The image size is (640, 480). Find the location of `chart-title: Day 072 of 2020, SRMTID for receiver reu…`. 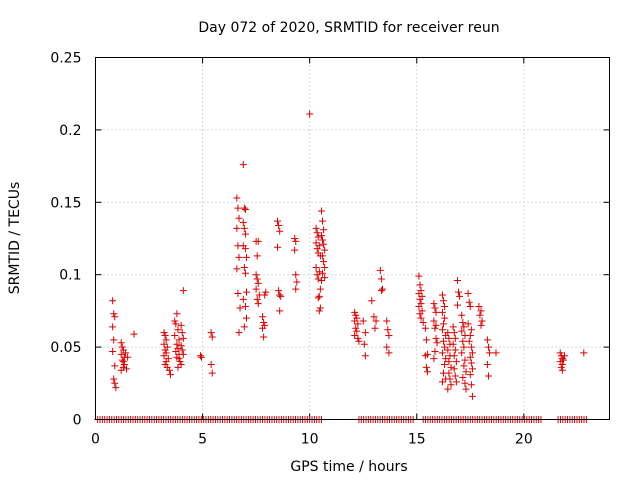

chart-title: Day 072 of 2020, SRMTID for receiver reu… is located at coordinates (348, 28).